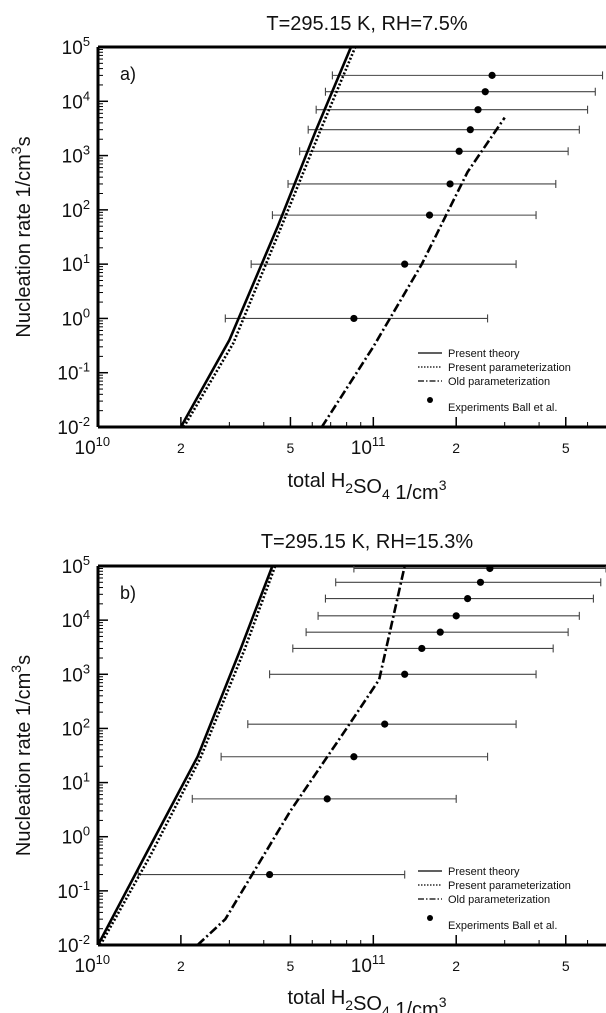  I want to click on chart-title: T=295.15 K, RH=7.5%, so click(366, 24).